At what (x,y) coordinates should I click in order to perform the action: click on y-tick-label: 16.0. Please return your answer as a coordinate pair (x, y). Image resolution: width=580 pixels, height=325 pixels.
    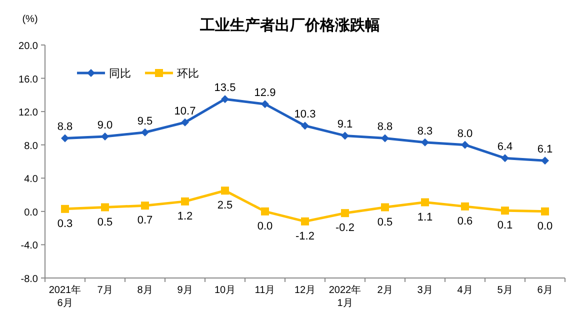
    Looking at the image, I should click on (28, 80).